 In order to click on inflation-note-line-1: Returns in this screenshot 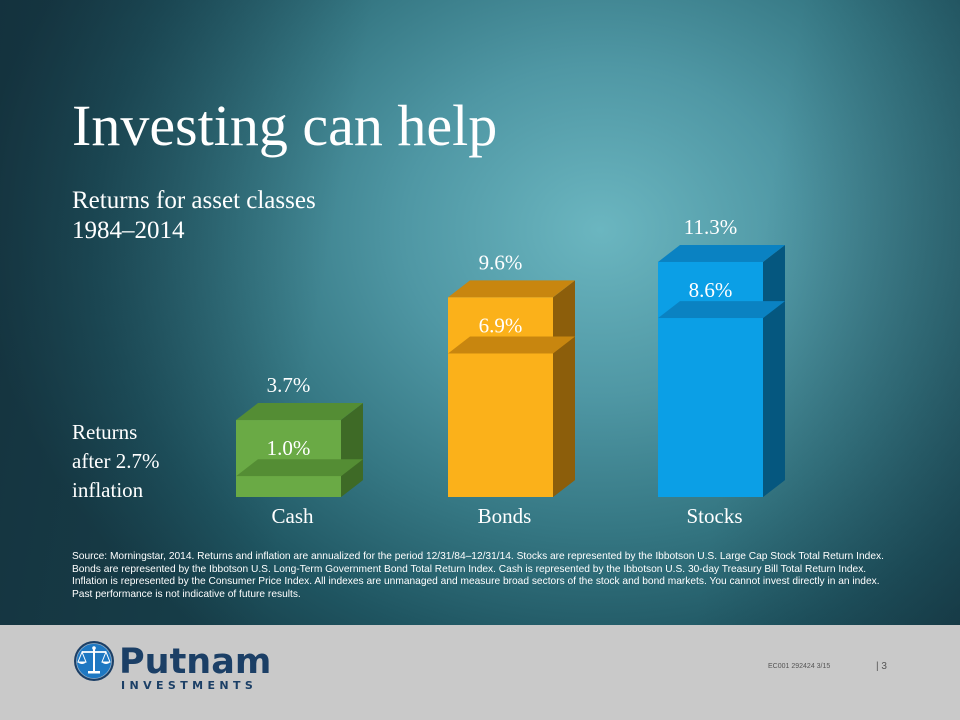, I will do `click(105, 432)`.